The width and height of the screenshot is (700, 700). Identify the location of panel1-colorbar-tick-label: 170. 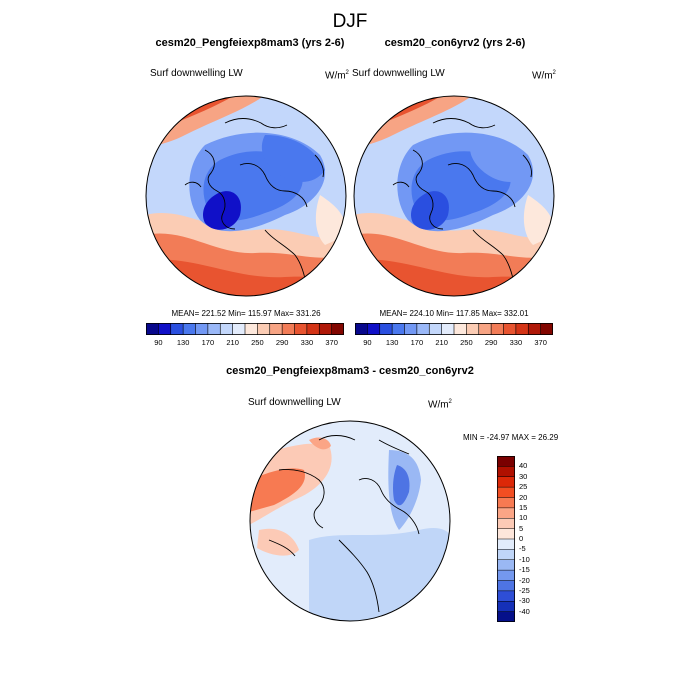
(208, 342).